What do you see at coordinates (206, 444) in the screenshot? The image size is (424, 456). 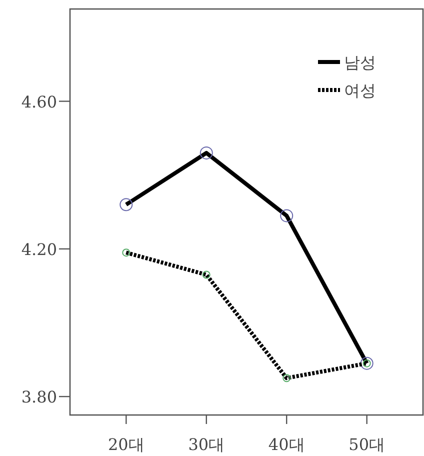 I see `x-tick-label: 30대` at bounding box center [206, 444].